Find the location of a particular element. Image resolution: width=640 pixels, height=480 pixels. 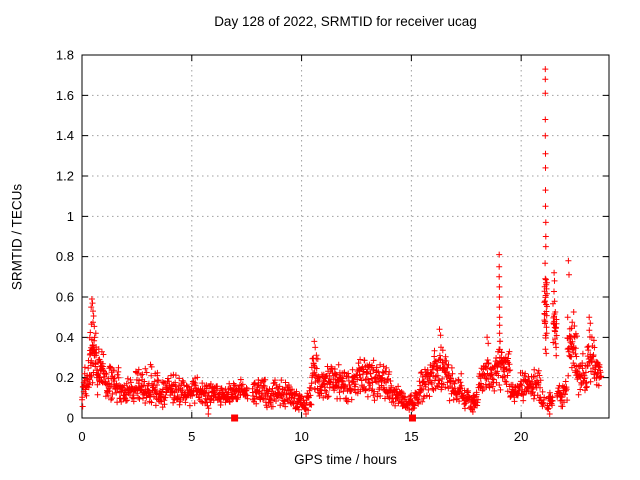

x-tick-label: 5 is located at coordinates (191, 436).